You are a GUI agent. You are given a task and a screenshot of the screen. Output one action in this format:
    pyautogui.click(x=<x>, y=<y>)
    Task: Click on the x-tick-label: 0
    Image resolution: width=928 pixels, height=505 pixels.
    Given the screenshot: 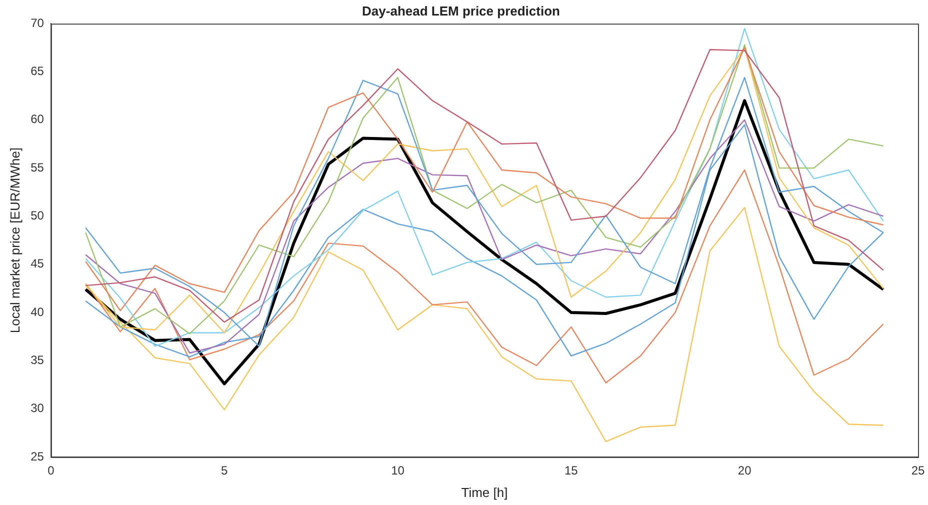 What is the action you would take?
    pyautogui.click(x=51, y=471)
    